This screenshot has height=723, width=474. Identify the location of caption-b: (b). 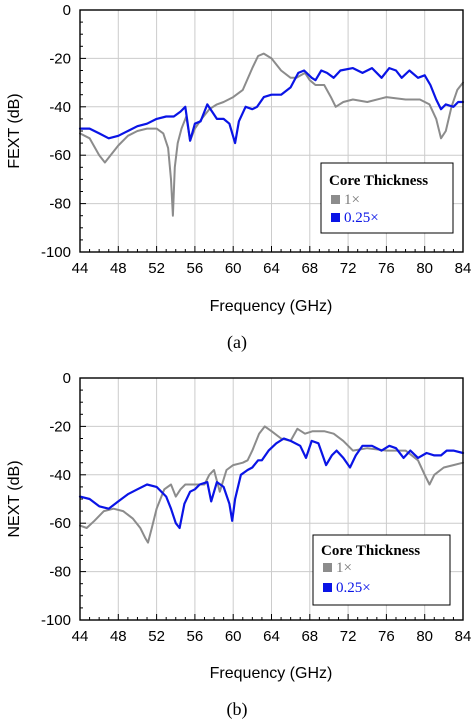
(237, 709).